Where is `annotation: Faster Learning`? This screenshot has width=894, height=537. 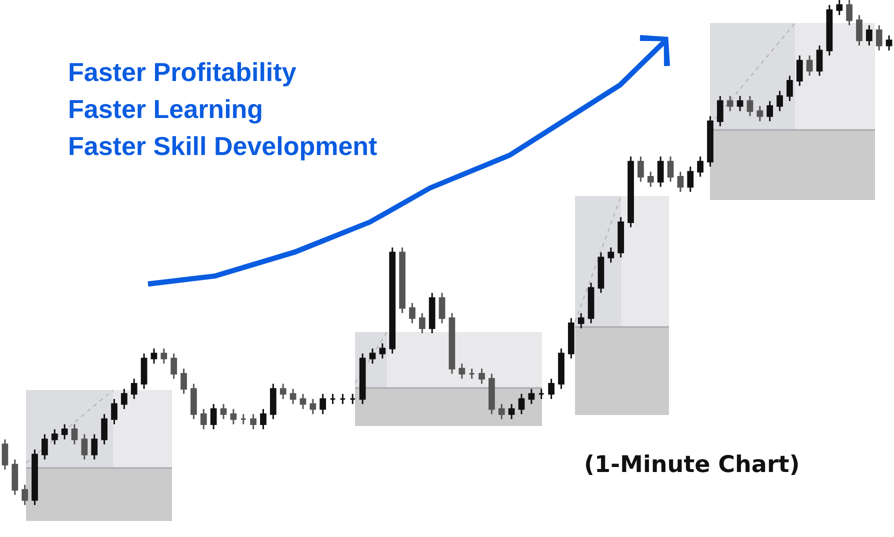
annotation: Faster Learning is located at coordinates (166, 109).